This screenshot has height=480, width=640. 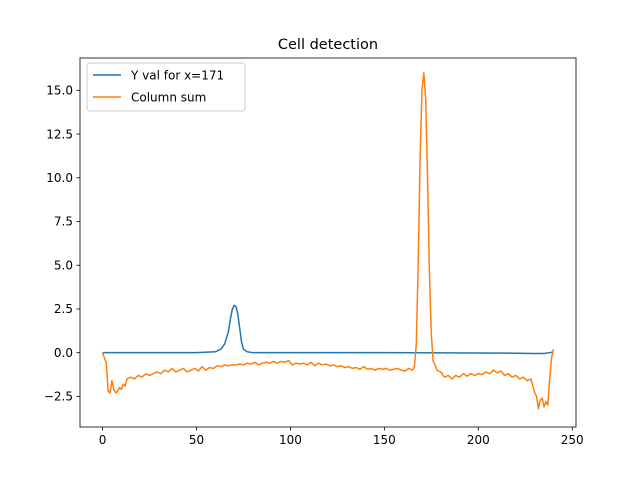 I want to click on y-tick-label: −2.5, so click(x=58, y=397).